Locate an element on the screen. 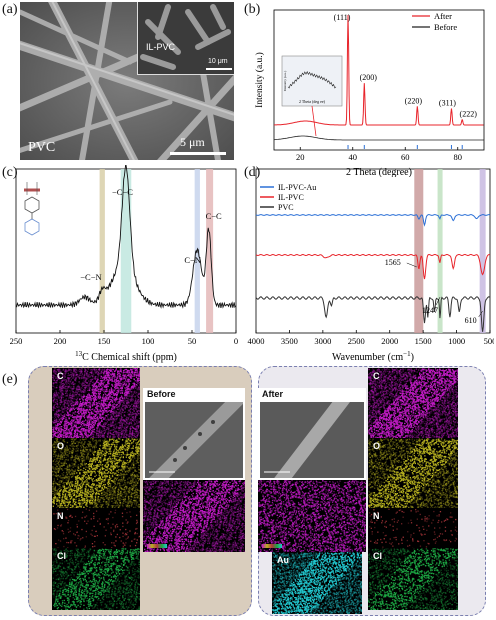  inset-scale-label: 10 μm is located at coordinates (218, 61).